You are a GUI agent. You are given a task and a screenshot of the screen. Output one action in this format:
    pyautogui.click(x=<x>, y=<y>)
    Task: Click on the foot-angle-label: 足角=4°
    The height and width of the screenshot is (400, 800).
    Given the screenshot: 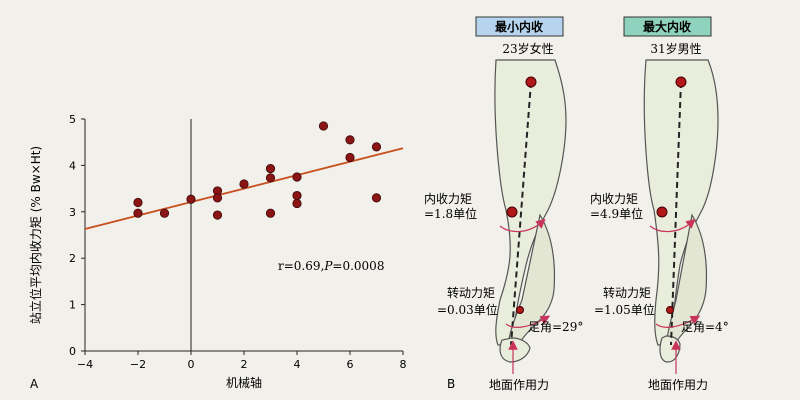 What is the action you would take?
    pyautogui.click(x=705, y=327)
    